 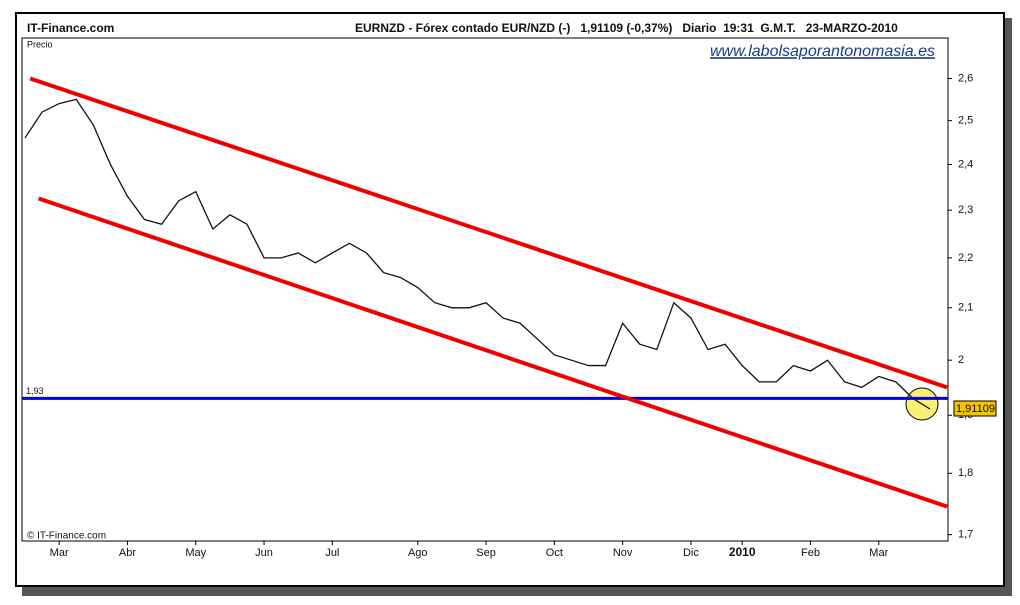 What do you see at coordinates (554, 553) in the screenshot?
I see `x-tick-label: Oct` at bounding box center [554, 553].